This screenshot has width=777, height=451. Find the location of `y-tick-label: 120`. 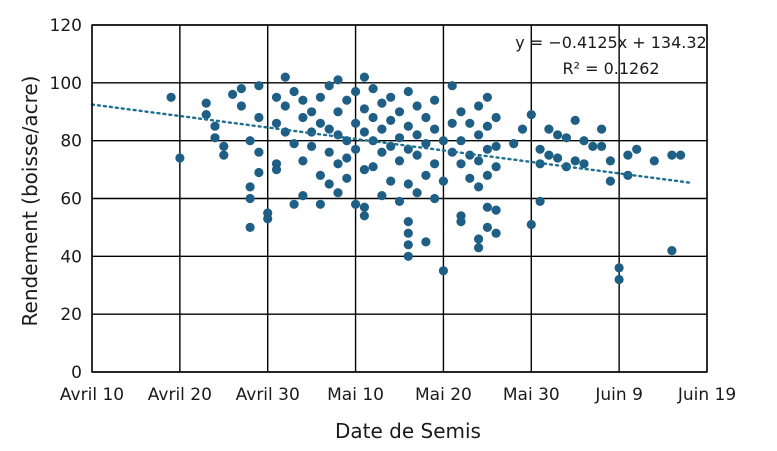

y-tick-label: 120 is located at coordinates (66, 26).